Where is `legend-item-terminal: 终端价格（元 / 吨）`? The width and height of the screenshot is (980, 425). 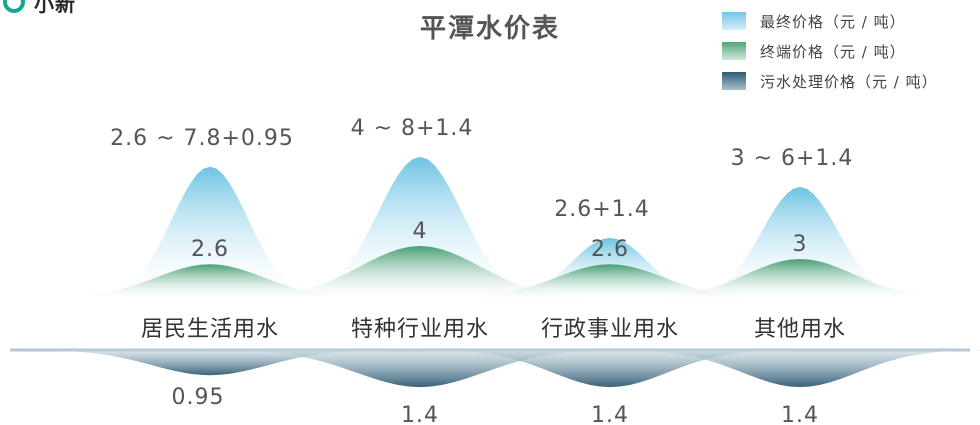 legend-item-terminal: 终端价格（元 / 吨） is located at coordinates (830, 51).